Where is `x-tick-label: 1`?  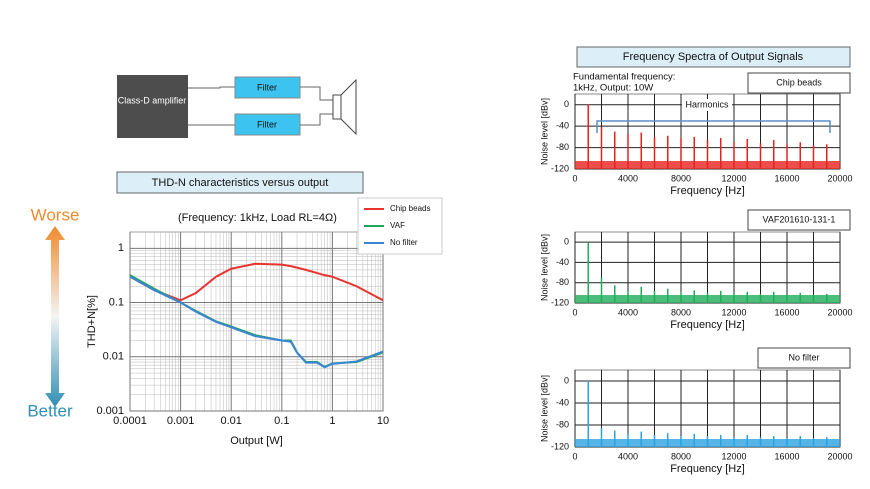 x-tick-label: 1 is located at coordinates (332, 421).